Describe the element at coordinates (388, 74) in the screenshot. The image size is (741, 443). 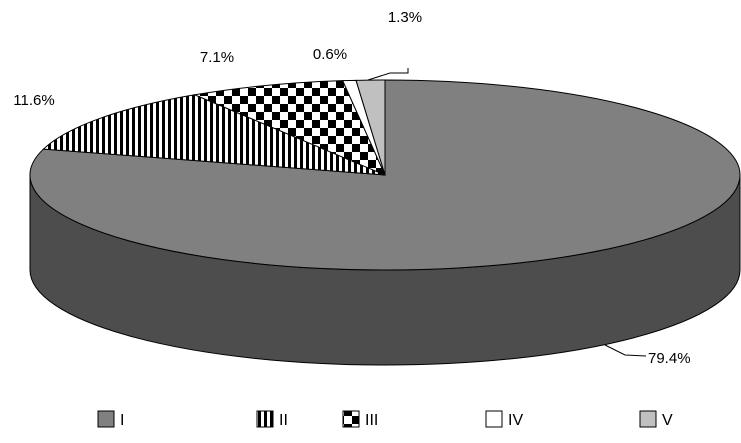
I see `leader-line-v` at that location.